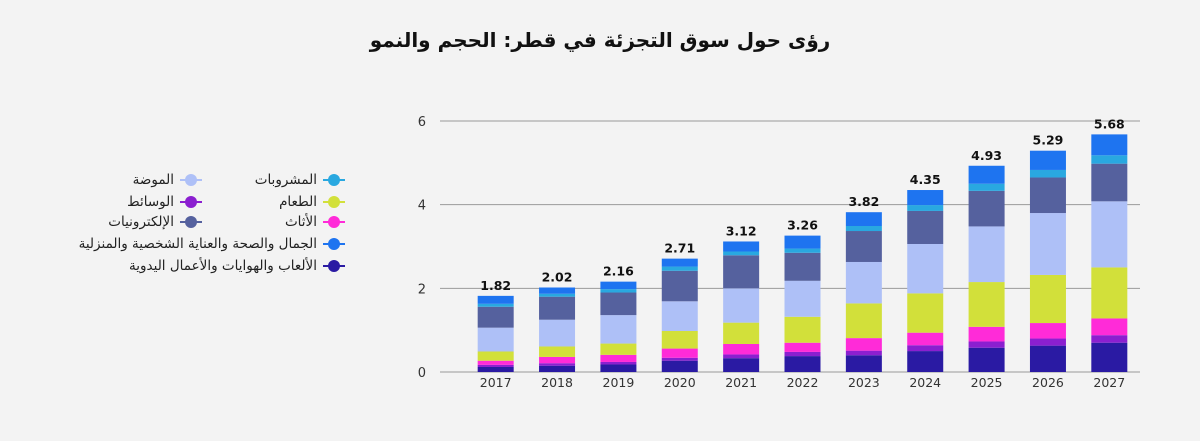 The width and height of the screenshot is (1200, 441). What do you see at coordinates (864, 382) in the screenshot?
I see `x-tick-label: 2023` at bounding box center [864, 382].